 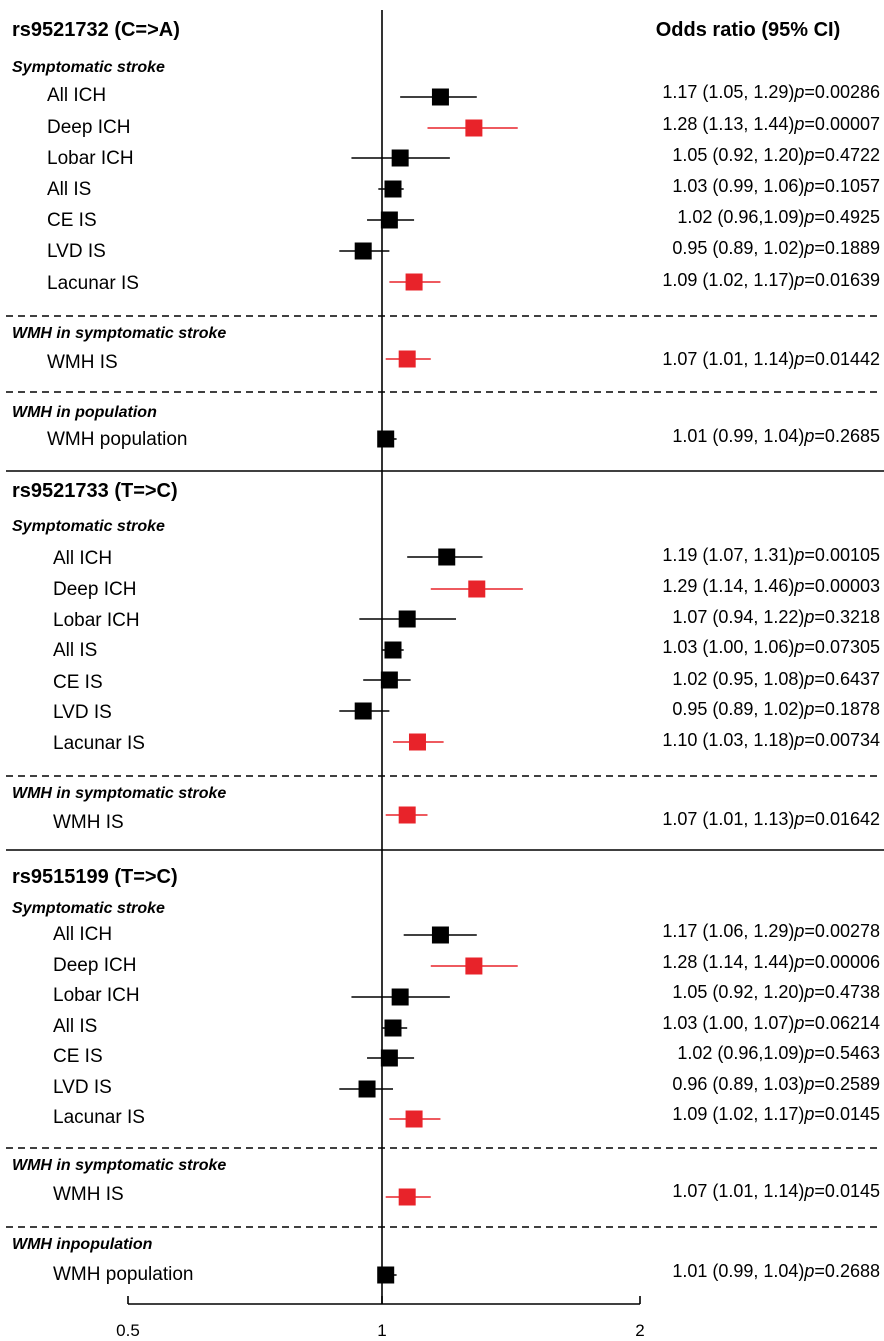 What do you see at coordinates (466, 933) in the screenshot?
I see `table-row: All ICH 1.17 (1.06, 1.29)p=0.00278` at bounding box center [466, 933].